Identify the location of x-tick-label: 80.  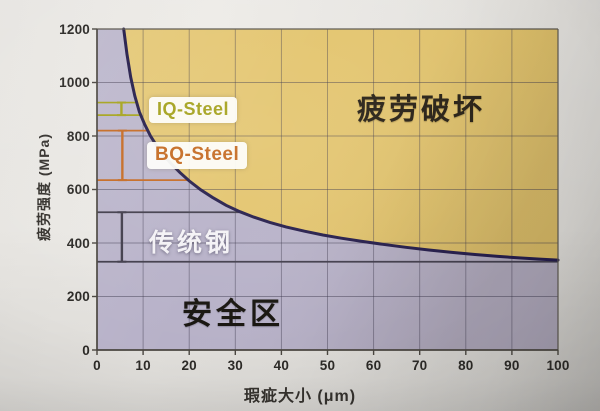
(466, 365).